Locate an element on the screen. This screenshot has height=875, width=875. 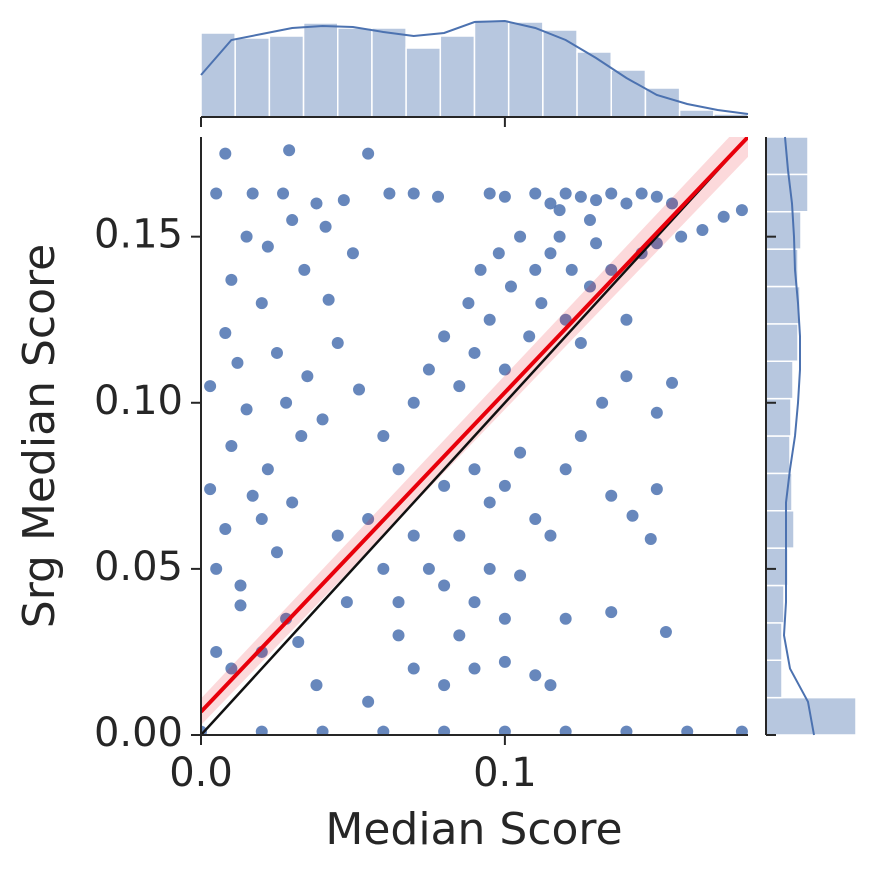
x-tick-label: 0.1 is located at coordinates (505, 773).